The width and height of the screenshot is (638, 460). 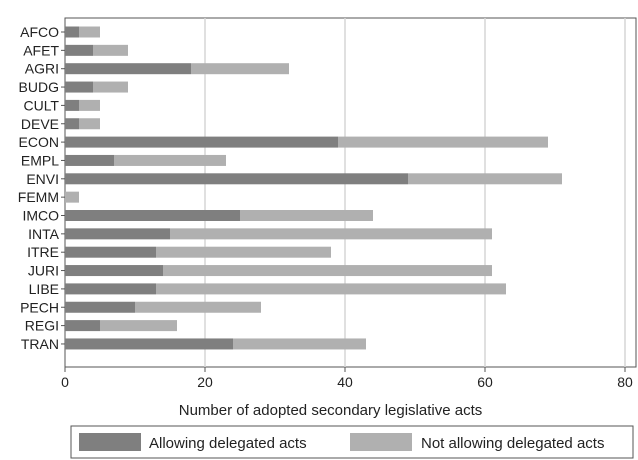 What do you see at coordinates (331, 289) in the screenshot?
I see `bar-libe-not-allowing` at bounding box center [331, 289].